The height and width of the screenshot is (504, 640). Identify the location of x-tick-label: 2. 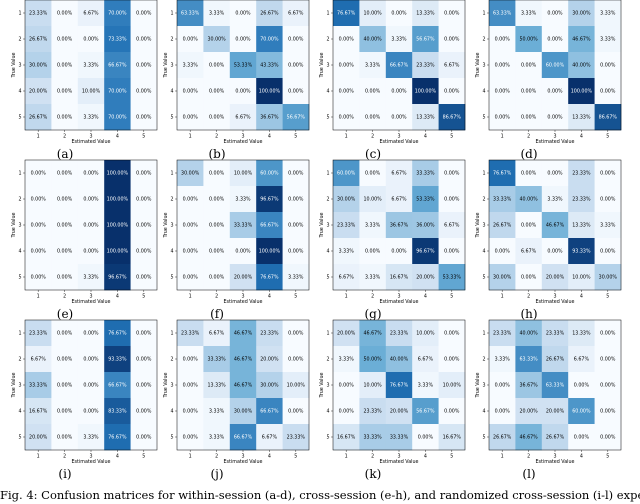
(216, 457).